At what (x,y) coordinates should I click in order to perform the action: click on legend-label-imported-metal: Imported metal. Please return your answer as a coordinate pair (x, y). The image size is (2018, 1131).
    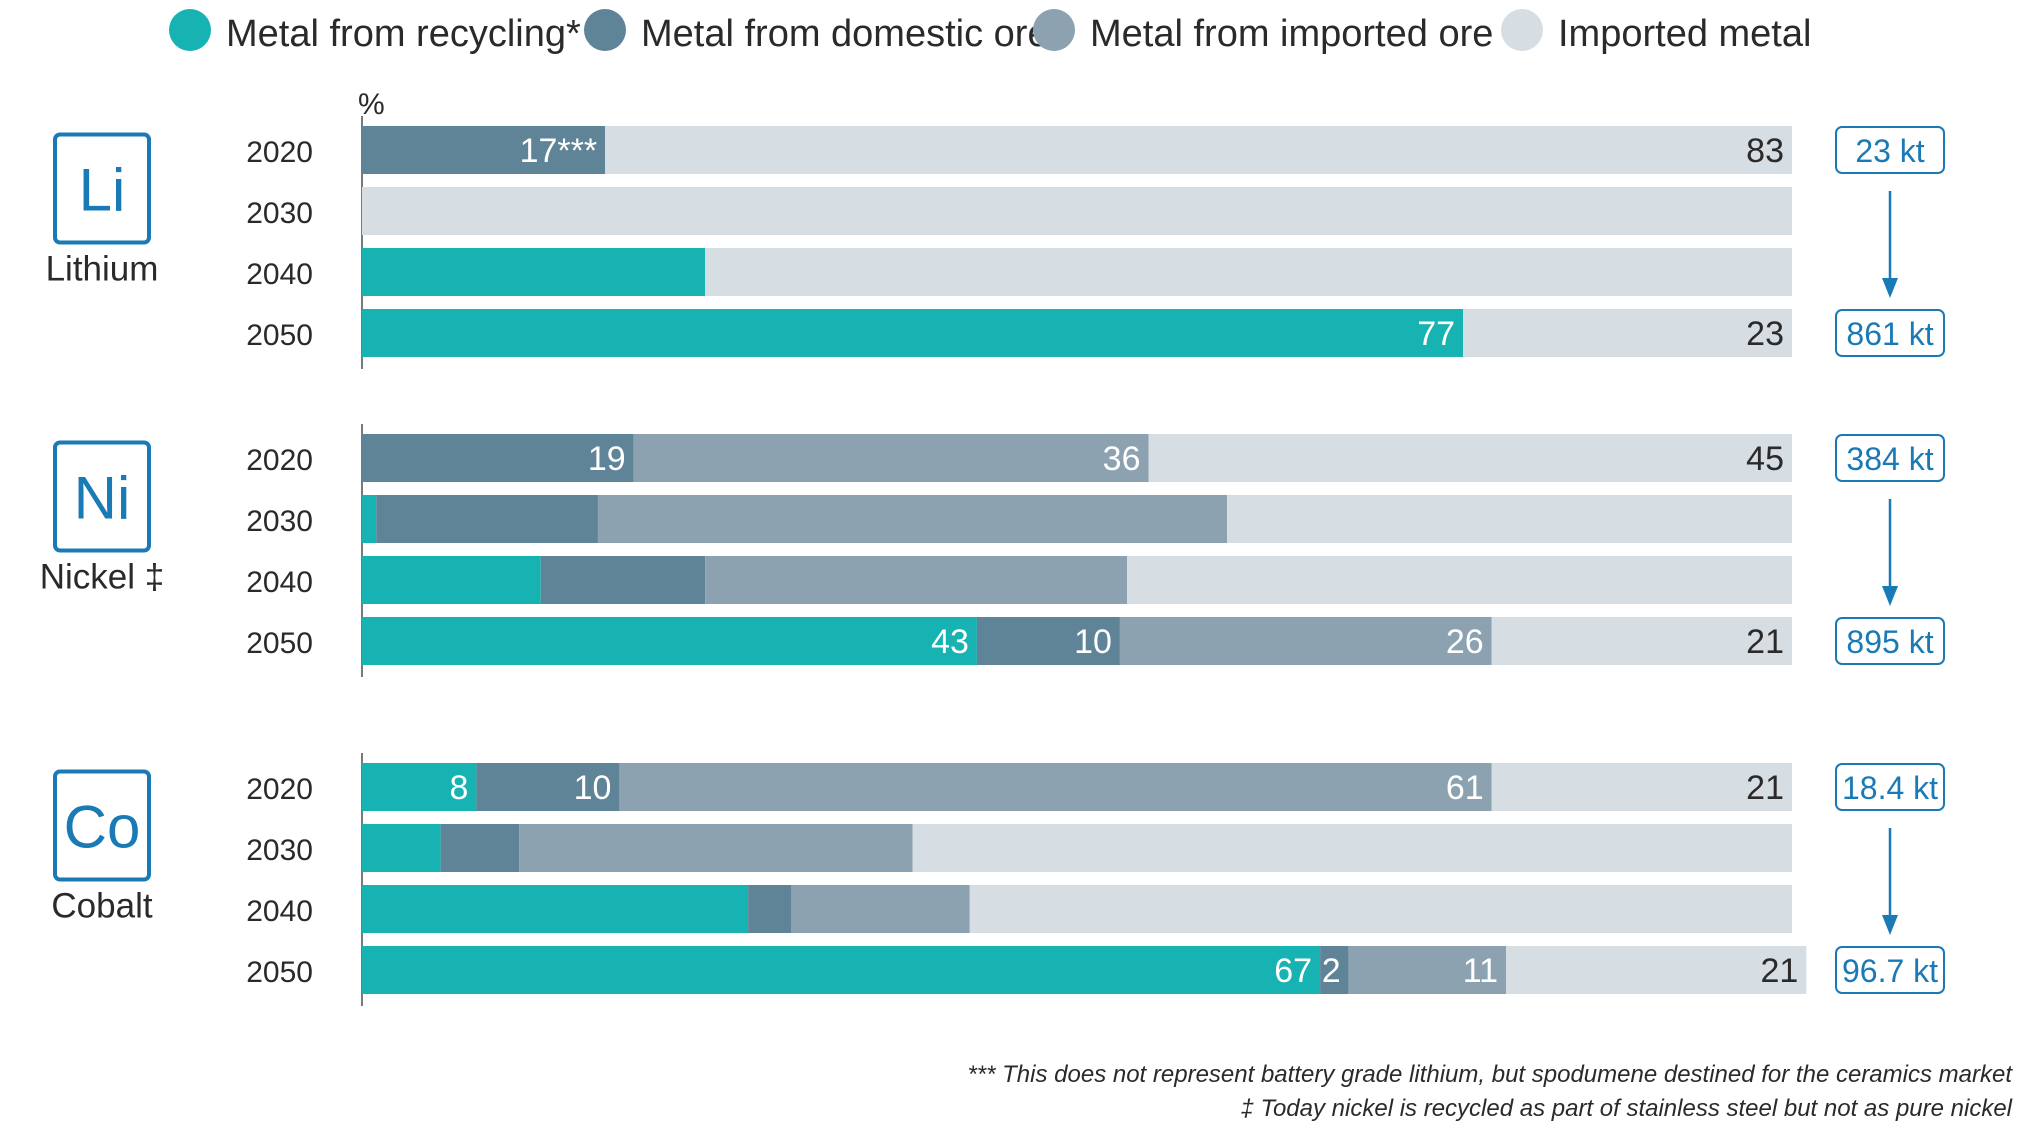
    Looking at the image, I should click on (1684, 34).